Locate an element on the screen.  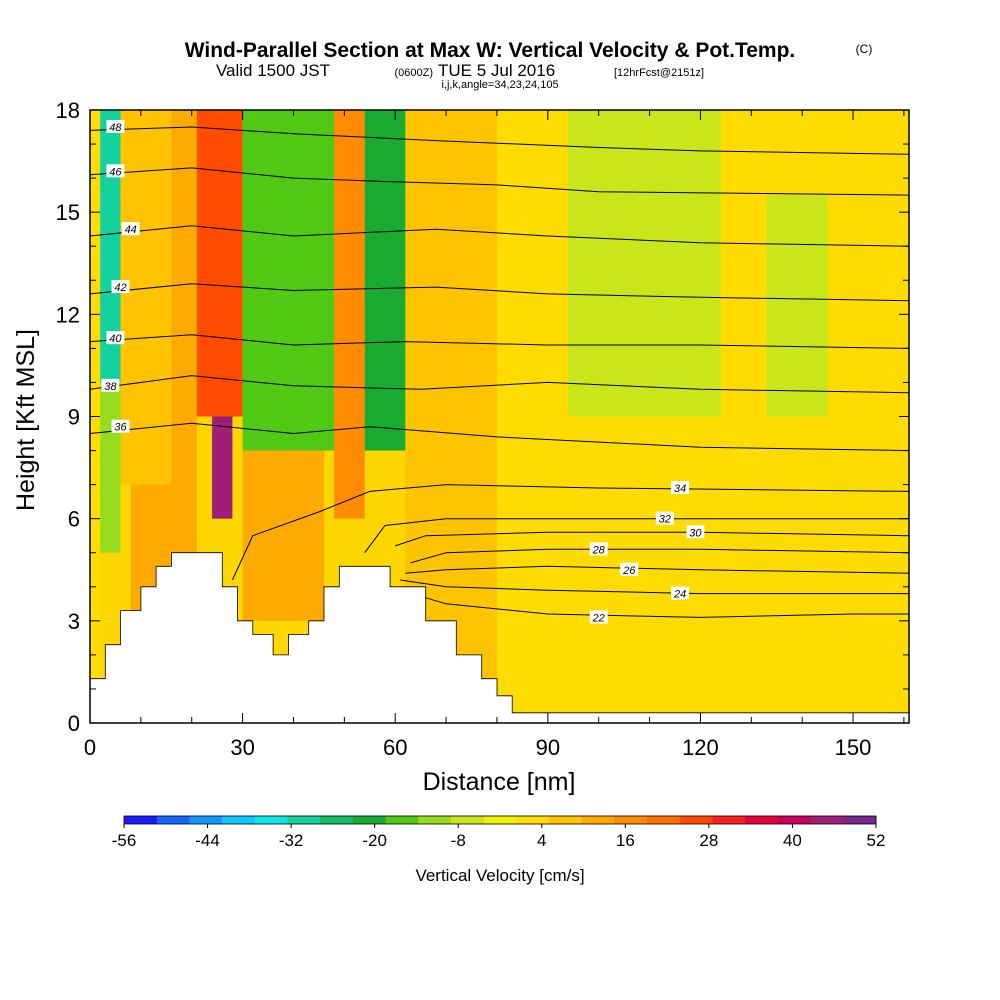
contour-label: 44 is located at coordinates (131, 230).